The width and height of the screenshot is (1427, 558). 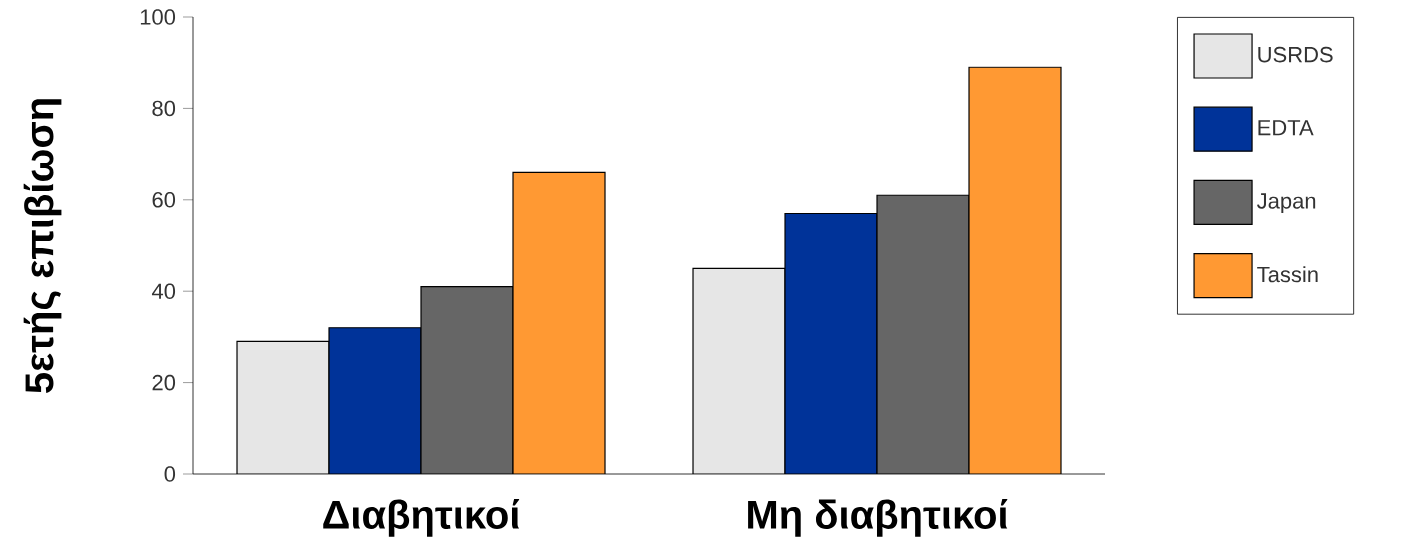 I want to click on y-tick-label: 100, so click(x=158, y=17).